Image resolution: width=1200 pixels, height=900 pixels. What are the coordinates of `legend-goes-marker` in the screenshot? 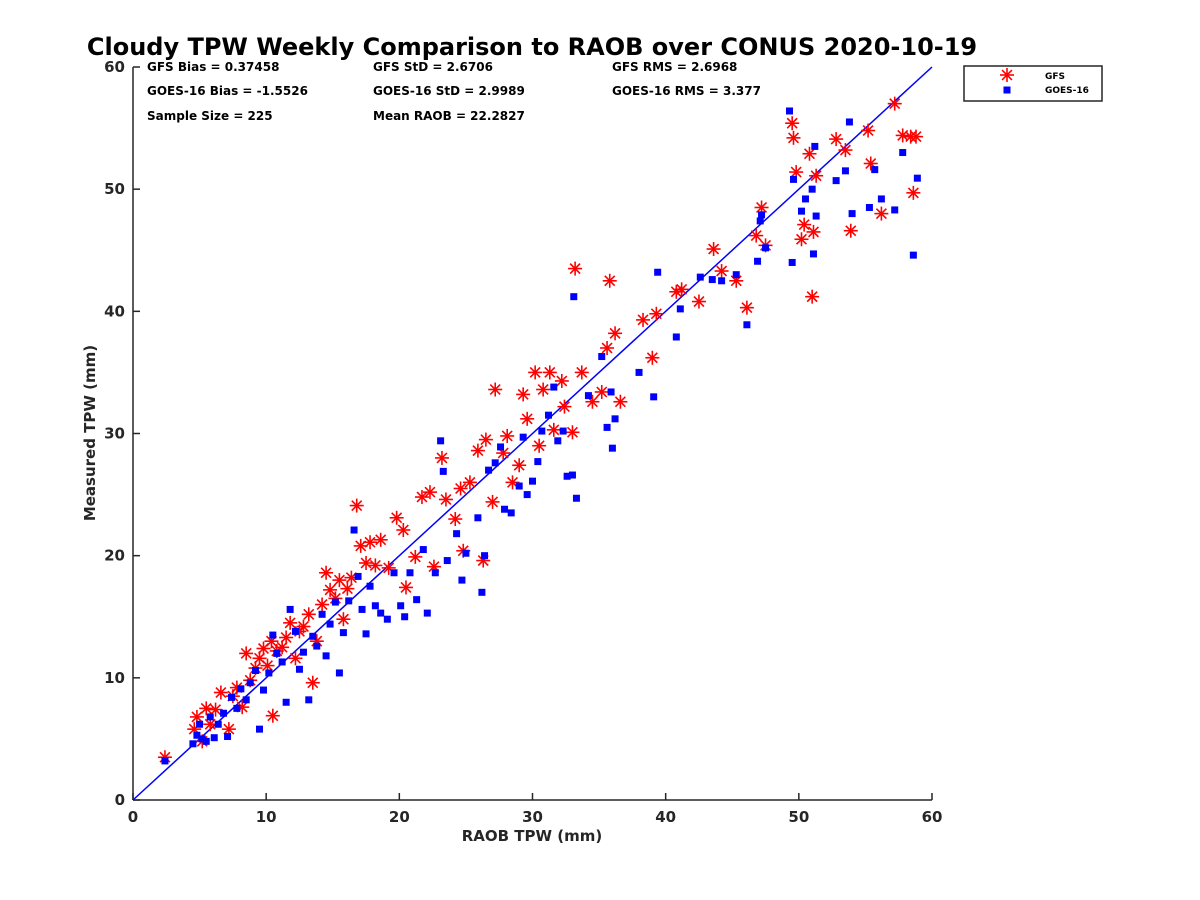 It's located at (1007, 90).